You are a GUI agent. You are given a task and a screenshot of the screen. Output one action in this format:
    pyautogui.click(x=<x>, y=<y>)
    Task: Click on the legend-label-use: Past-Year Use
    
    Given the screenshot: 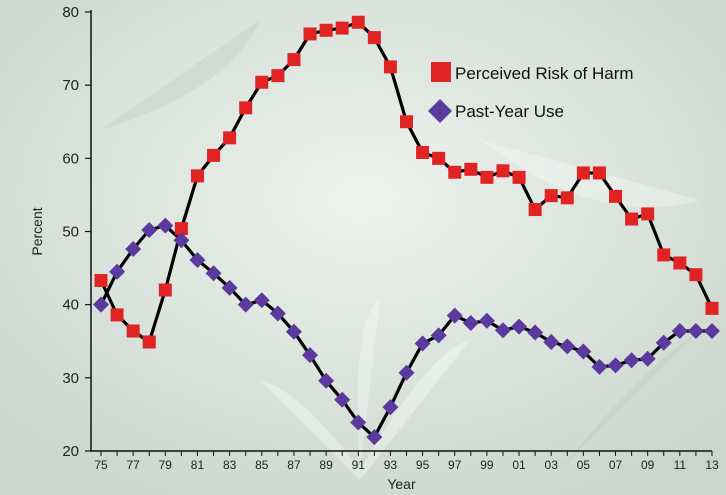 What is the action you would take?
    pyautogui.click(x=509, y=111)
    